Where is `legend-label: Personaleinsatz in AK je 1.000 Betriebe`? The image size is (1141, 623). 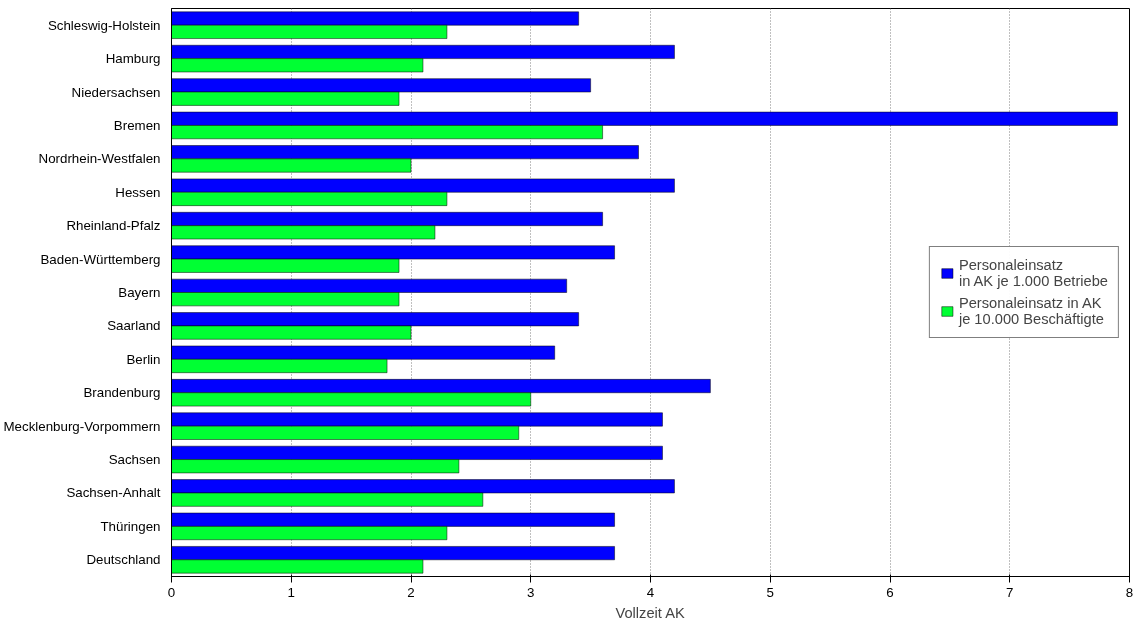 legend-label: Personaleinsatz in AK je 1.000 Betriebe is located at coordinates (1033, 273).